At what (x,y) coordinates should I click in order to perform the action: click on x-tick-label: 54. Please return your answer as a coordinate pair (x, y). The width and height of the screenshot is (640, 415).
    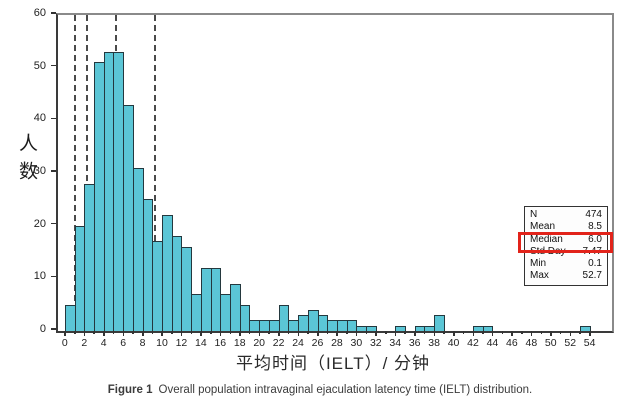
    Looking at the image, I should click on (589, 343).